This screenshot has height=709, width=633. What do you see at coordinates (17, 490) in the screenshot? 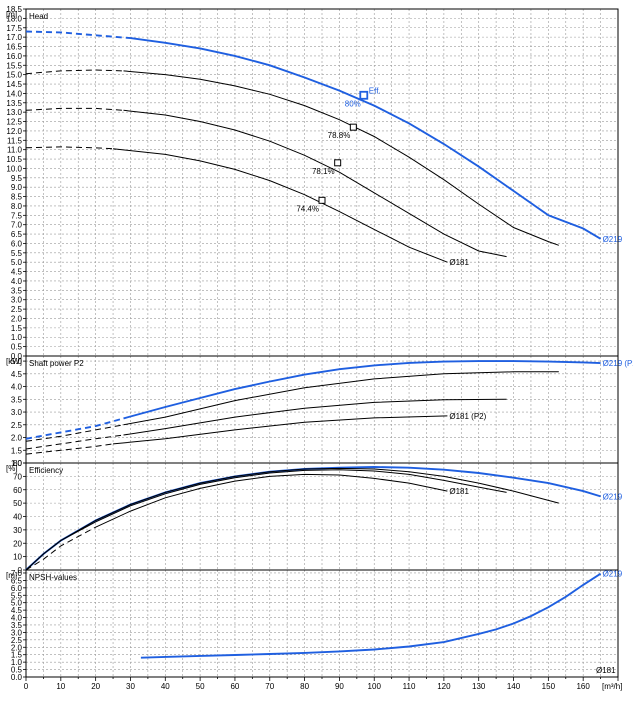
I see `y-tick-label: 60` at bounding box center [17, 490].